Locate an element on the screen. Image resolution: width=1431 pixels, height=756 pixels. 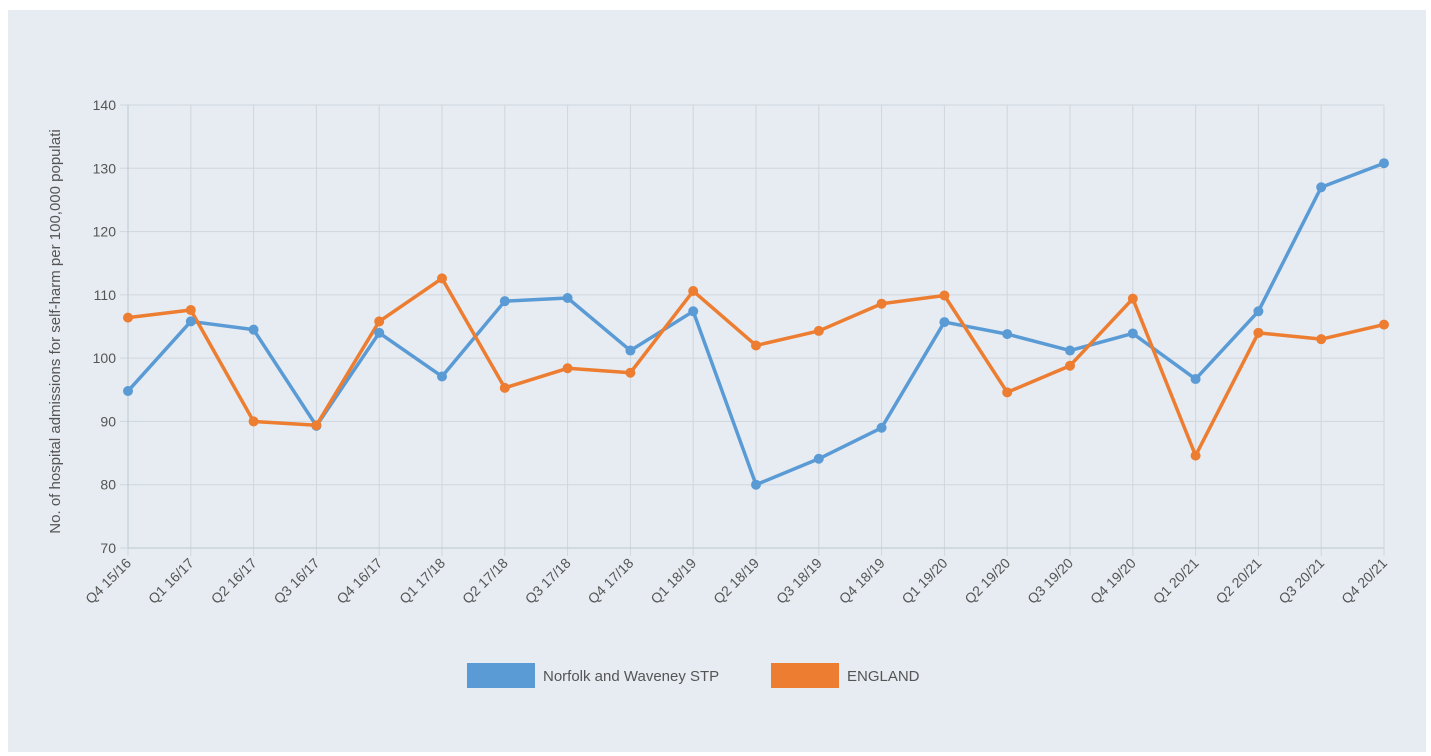
x-tick-label: Q2 20/21 is located at coordinates (1238, 581).